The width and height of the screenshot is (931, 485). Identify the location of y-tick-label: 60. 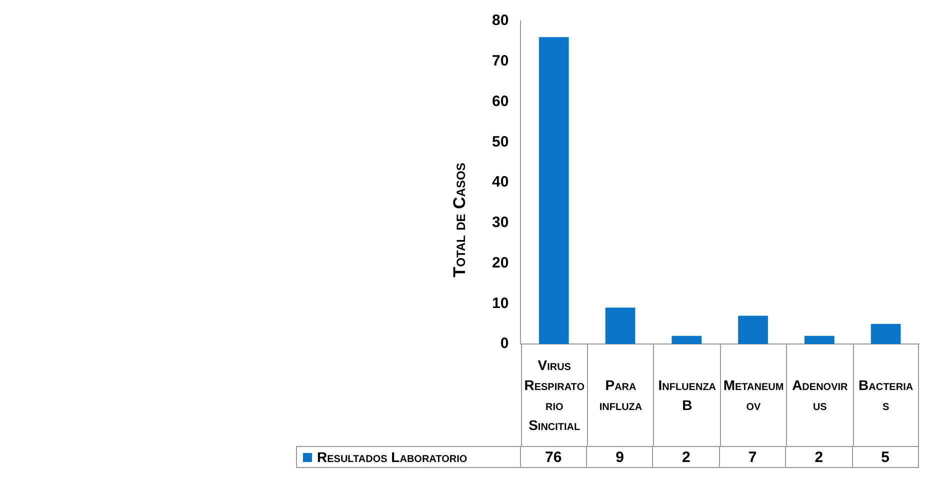
(500, 101).